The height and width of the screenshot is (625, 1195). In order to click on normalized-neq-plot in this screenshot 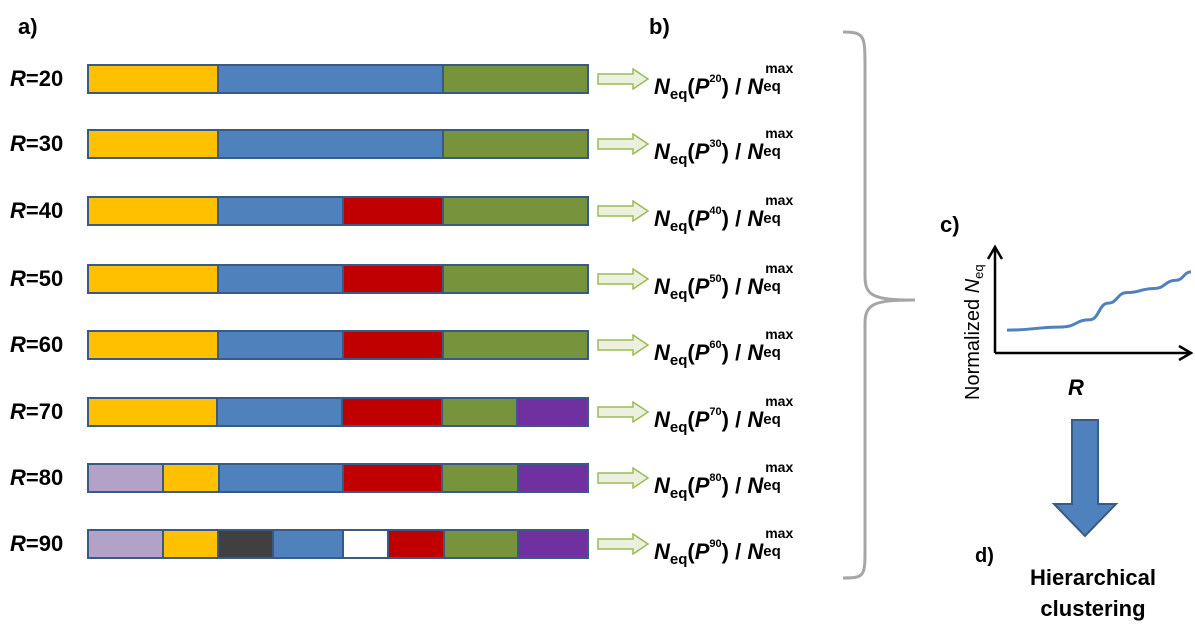, I will do `click(1090, 303)`.